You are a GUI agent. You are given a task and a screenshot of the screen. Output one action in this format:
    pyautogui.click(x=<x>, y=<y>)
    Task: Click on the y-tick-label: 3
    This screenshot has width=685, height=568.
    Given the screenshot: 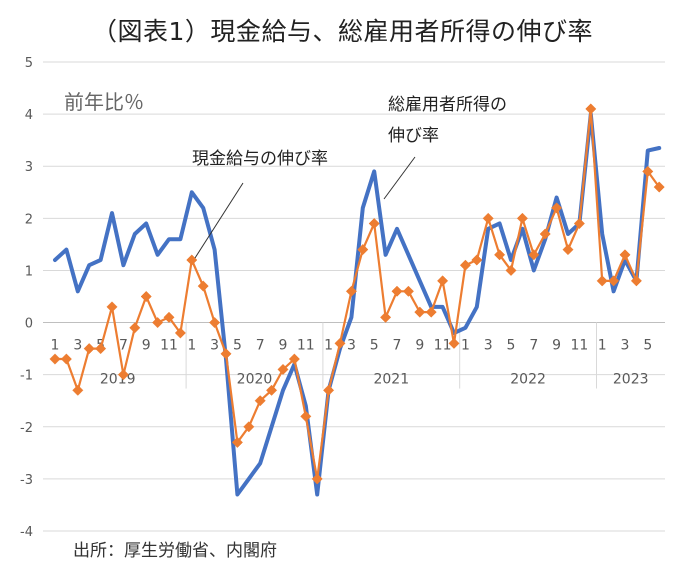 What is the action you would take?
    pyautogui.click(x=29, y=167)
    